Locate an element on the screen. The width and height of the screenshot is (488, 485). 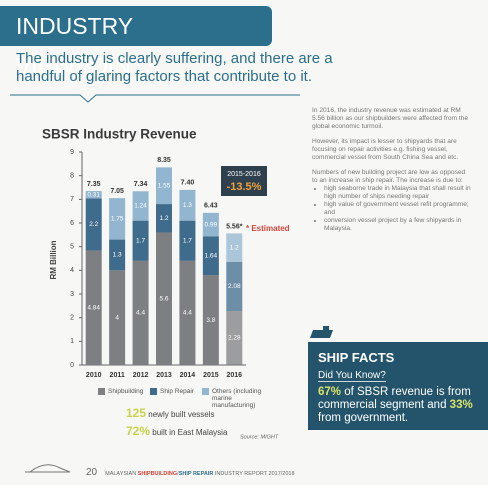
source: Source: MIGHT is located at coordinates (259, 437).